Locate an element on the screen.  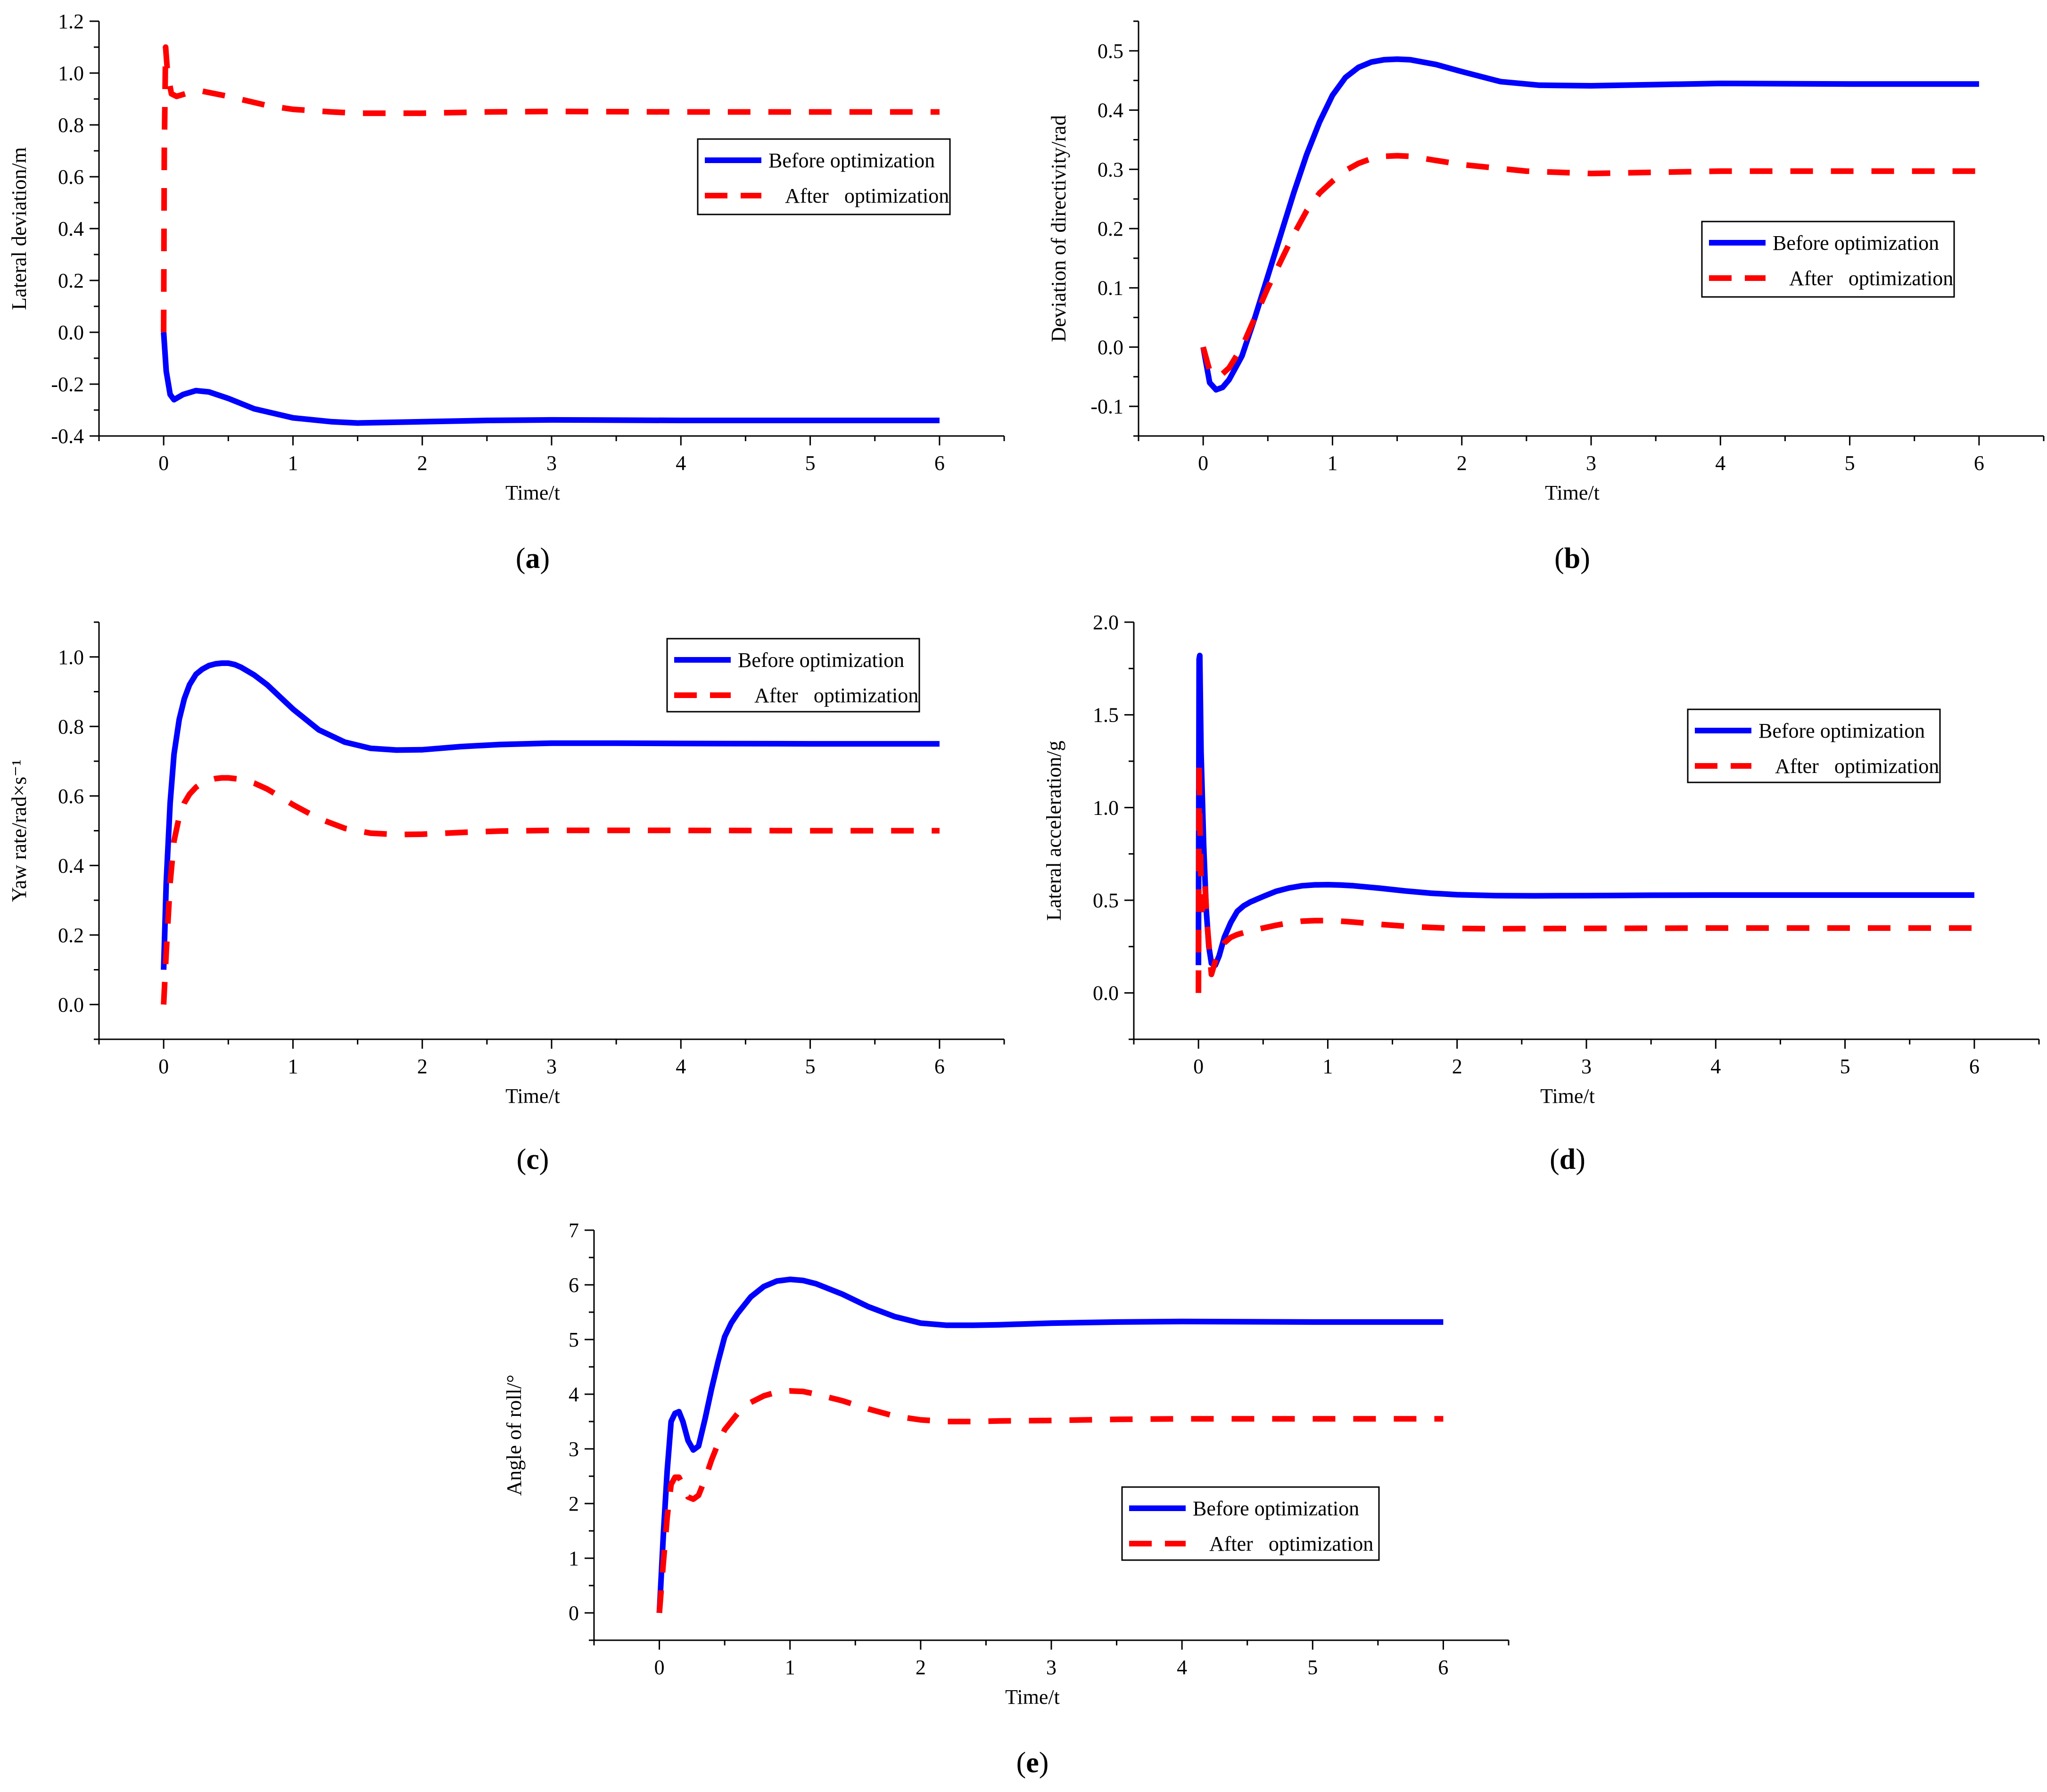
panel-label: (b) is located at coordinates (1572, 559).